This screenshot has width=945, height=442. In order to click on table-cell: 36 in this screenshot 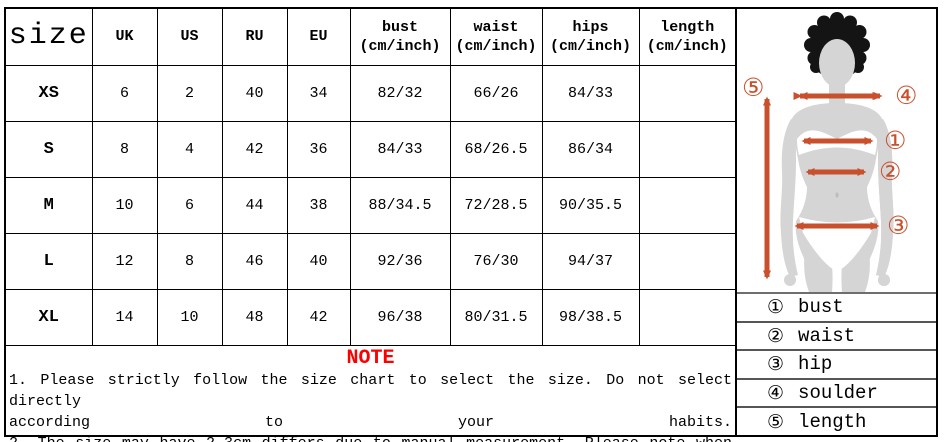, I will do `click(318, 149)`.